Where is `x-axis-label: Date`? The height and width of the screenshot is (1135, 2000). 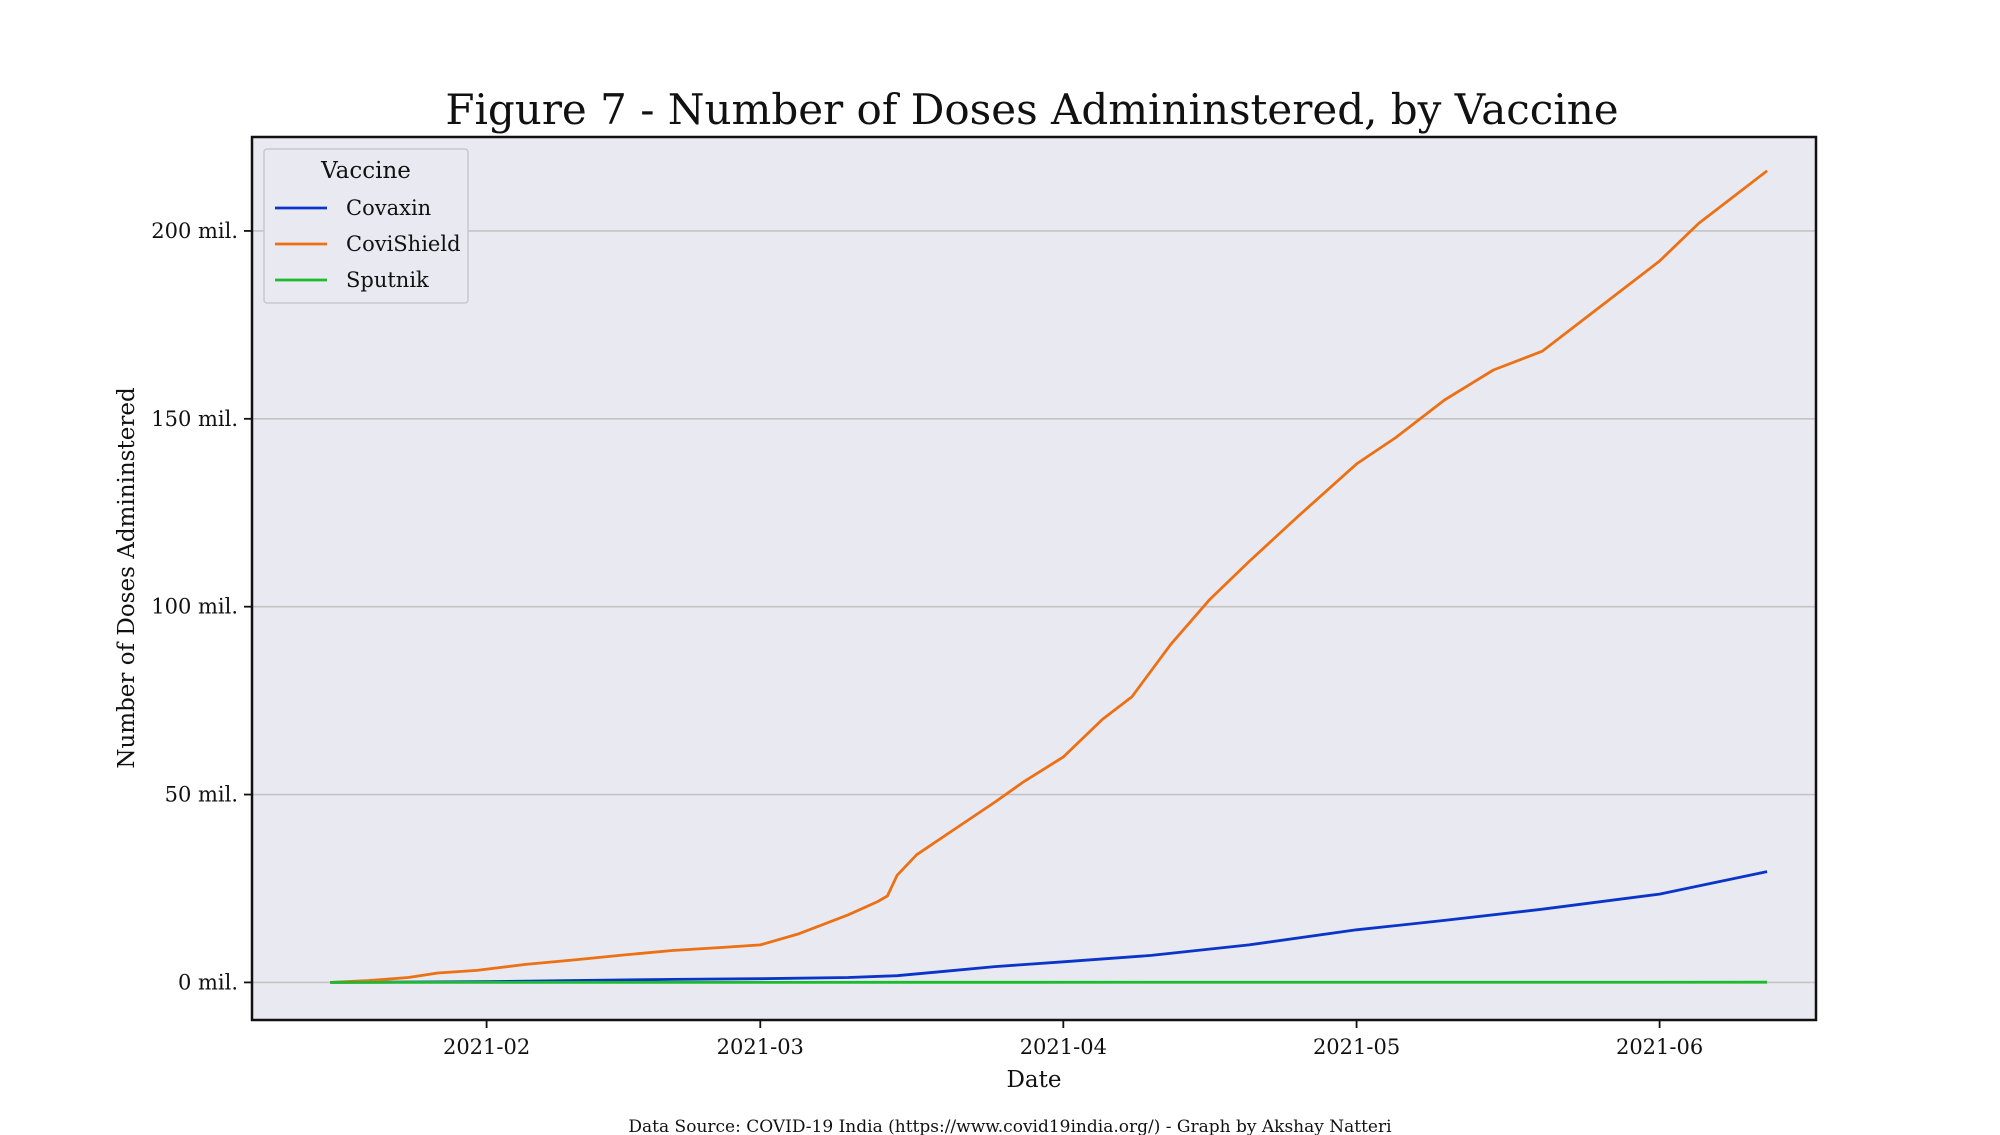
x-axis-label: Date is located at coordinates (1033, 1080).